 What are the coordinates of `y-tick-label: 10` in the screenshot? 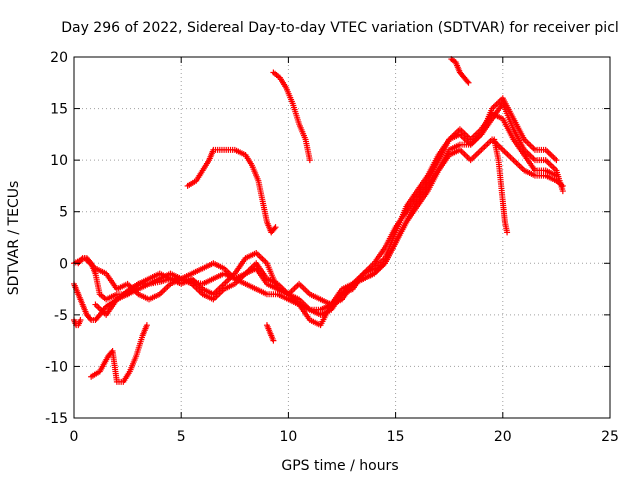 It's located at (59, 161).